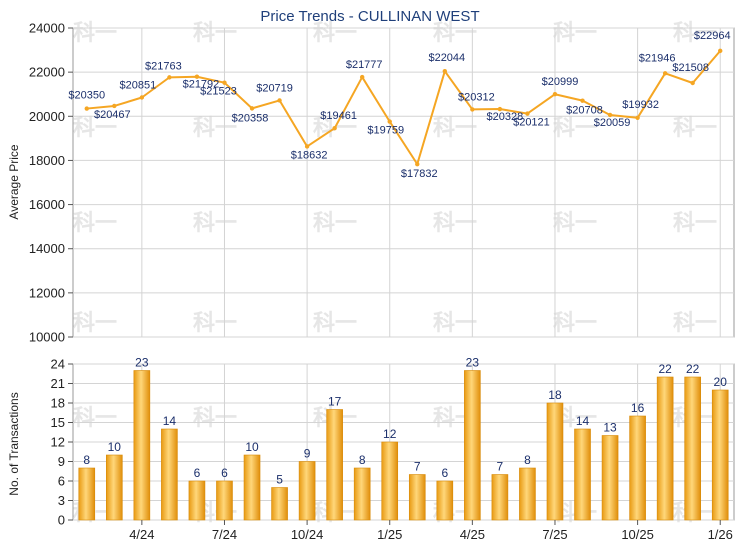  I want to click on price-data-label: $20350, so click(86, 96).